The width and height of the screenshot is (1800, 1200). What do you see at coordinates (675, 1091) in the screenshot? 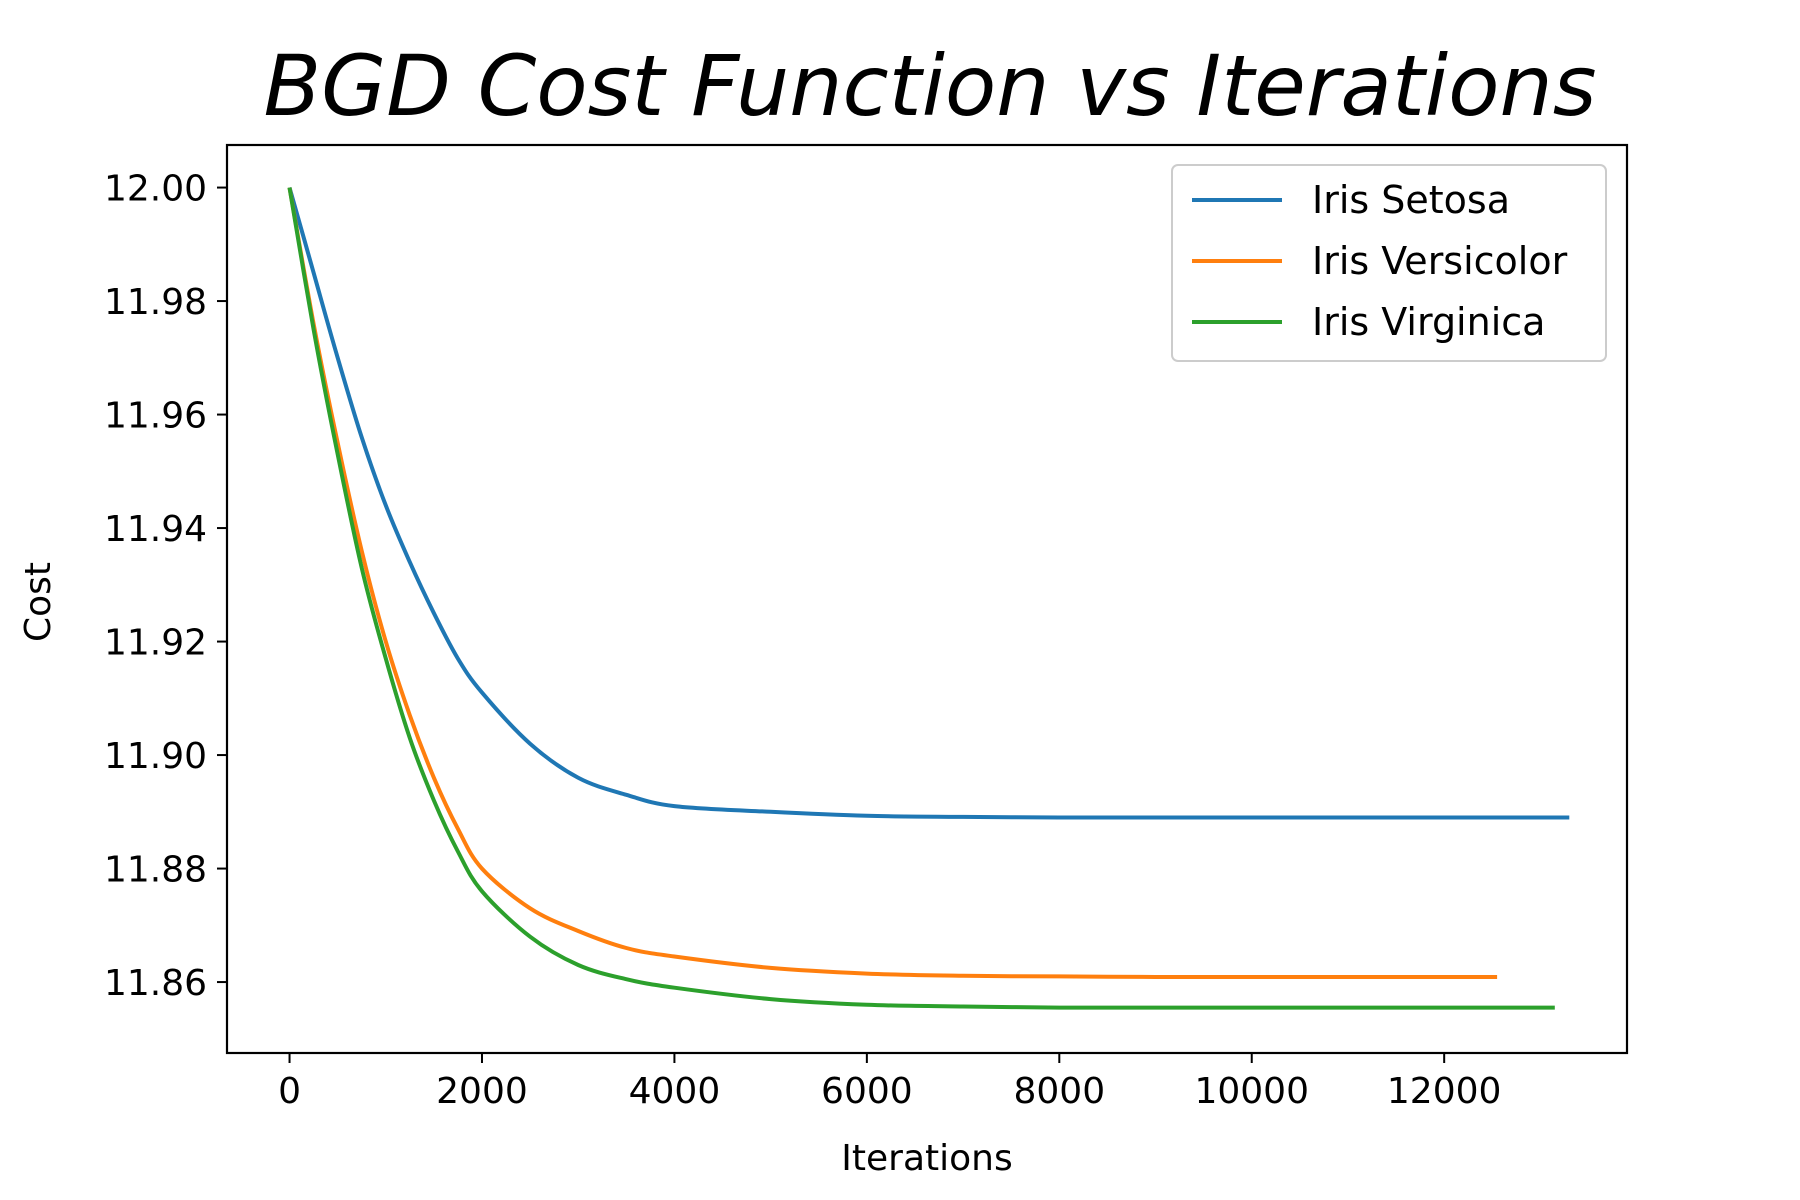
I see `x-tick-label: 4000` at bounding box center [675, 1091].